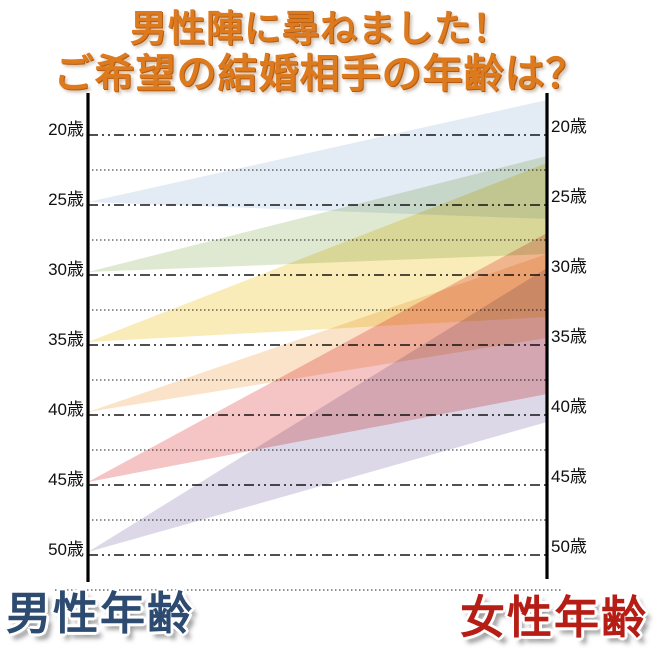 The width and height of the screenshot is (658, 650). Describe the element at coordinates (320, 28) in the screenshot. I see `chart-title-line1: 男性陣に尋ねました！` at that location.